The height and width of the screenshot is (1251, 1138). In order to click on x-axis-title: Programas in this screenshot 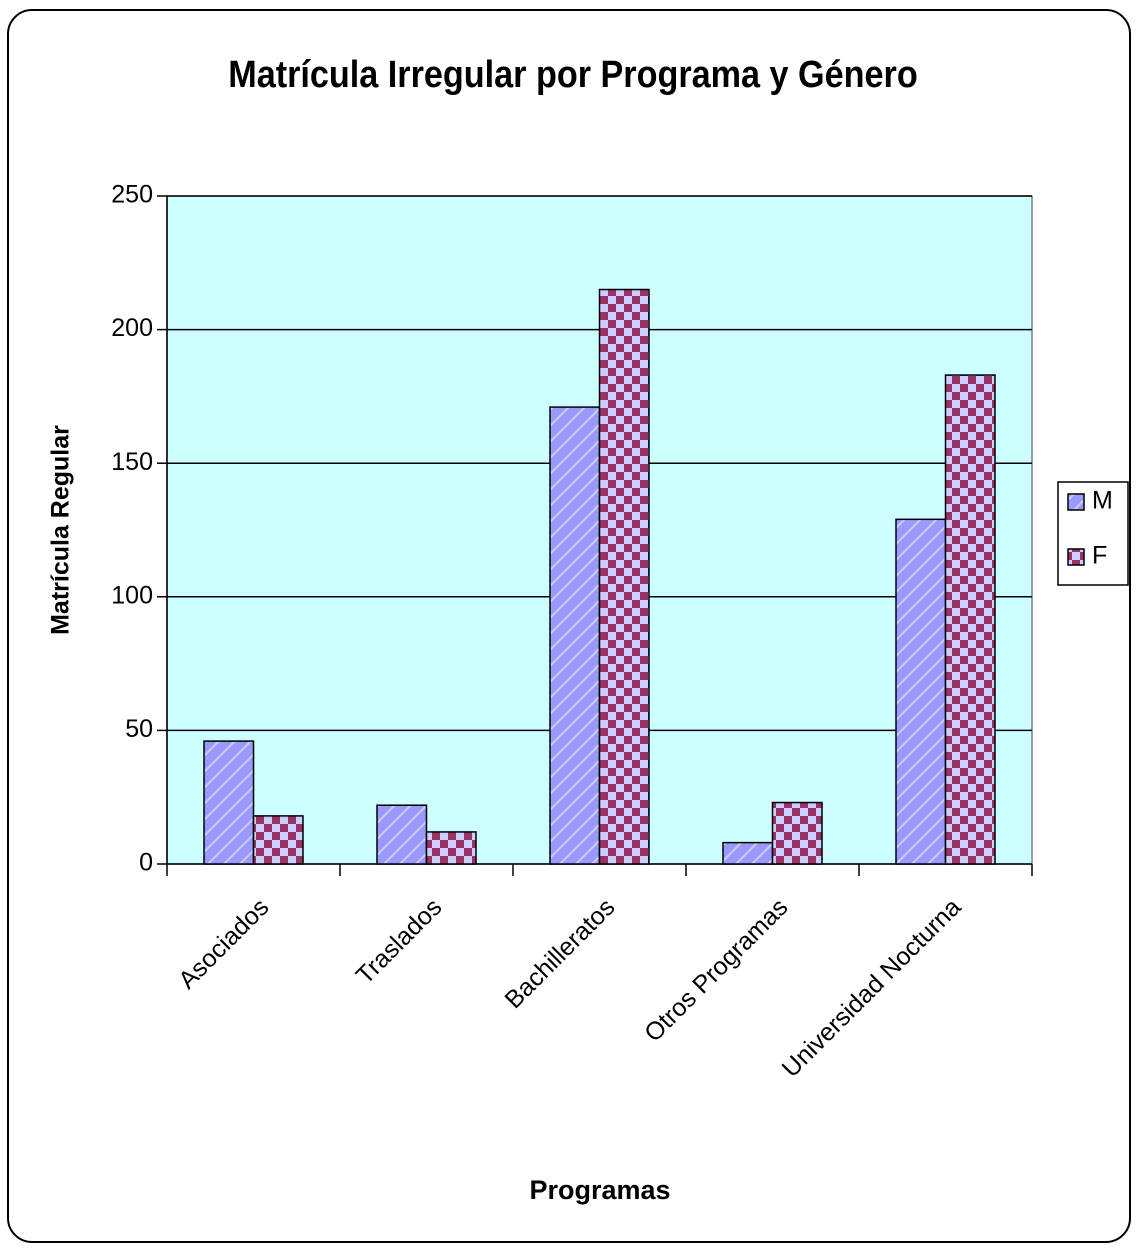, I will do `click(599, 1190)`.